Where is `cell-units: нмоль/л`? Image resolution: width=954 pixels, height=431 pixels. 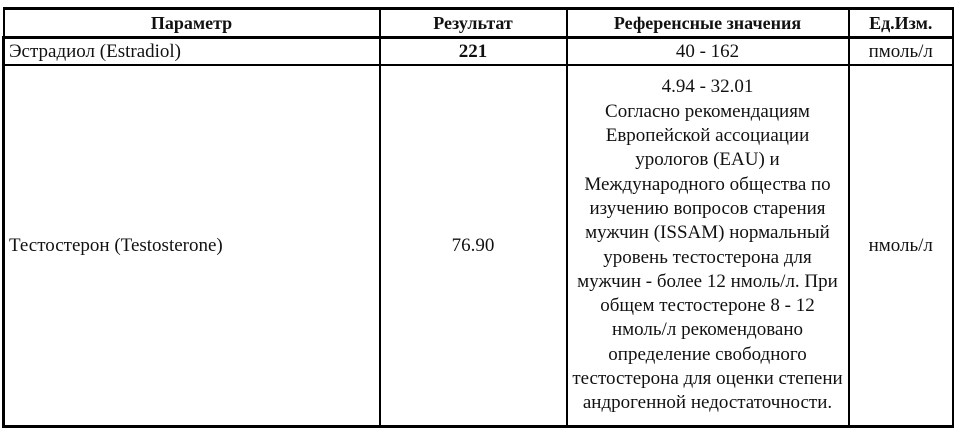
cell-units: нмоль/л is located at coordinates (900, 246).